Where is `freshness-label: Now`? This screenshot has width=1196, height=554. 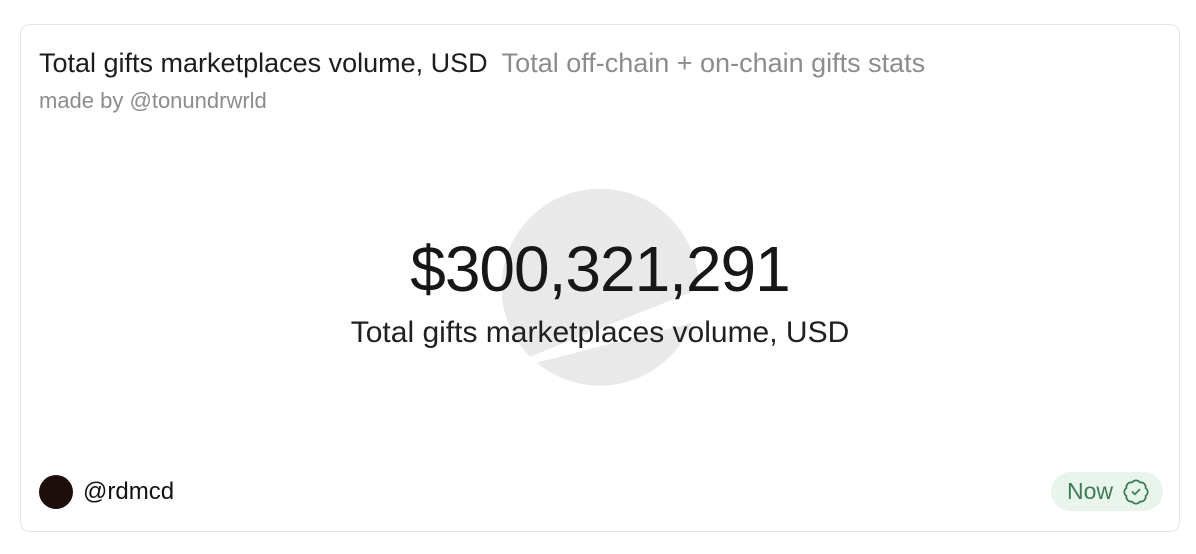 freshness-label: Now is located at coordinates (1089, 491).